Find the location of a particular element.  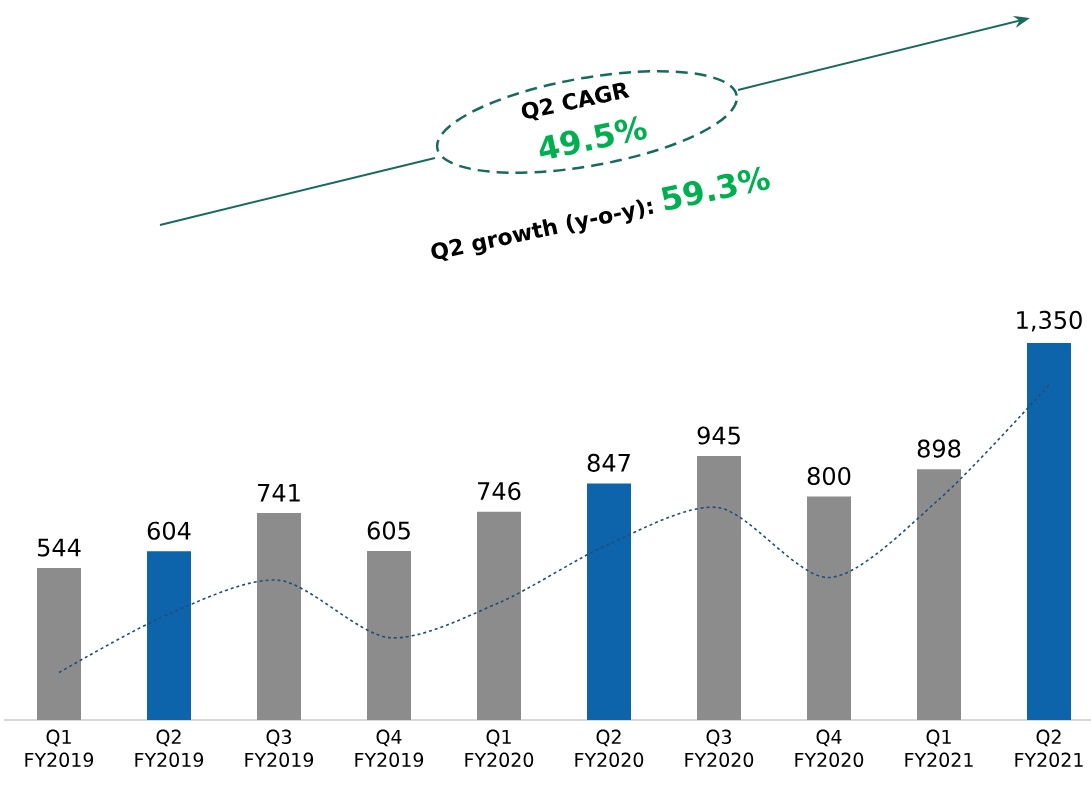

x-tick-label: Q1 FY2020 is located at coordinates (499, 748).